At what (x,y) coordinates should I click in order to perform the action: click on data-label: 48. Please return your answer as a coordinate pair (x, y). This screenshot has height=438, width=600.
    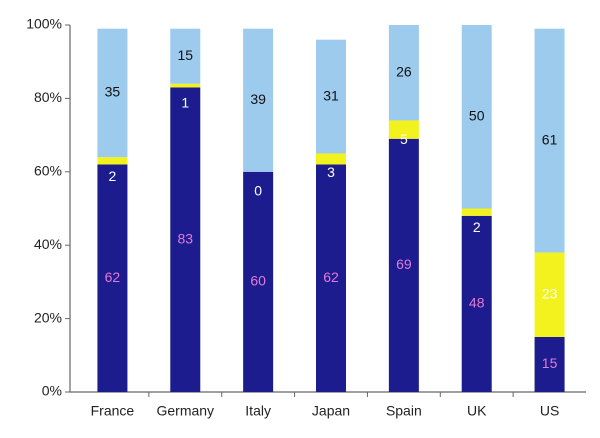
    Looking at the image, I should click on (477, 303).